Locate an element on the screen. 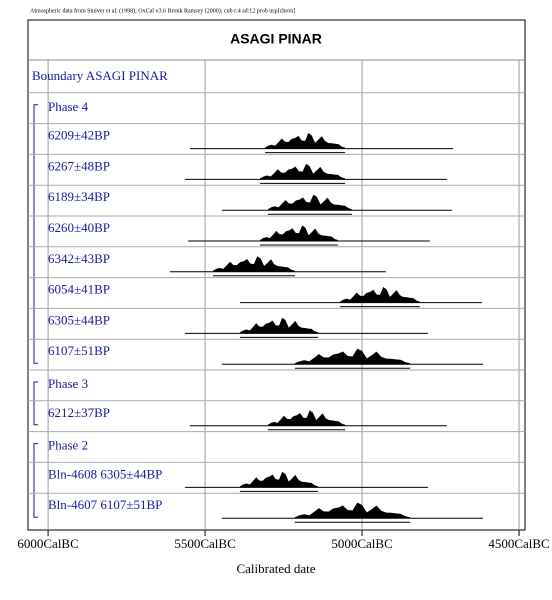 The image size is (552, 600). x-tick-label: 4500CalBC is located at coordinates (518, 543).